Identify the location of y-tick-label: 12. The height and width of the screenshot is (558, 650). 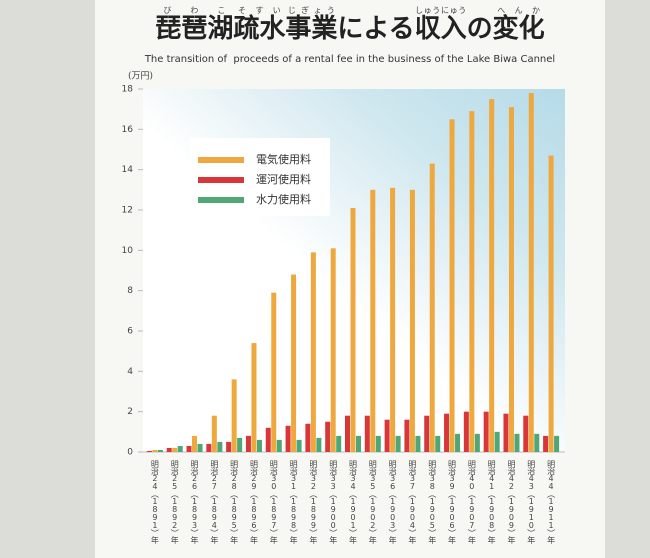
(127, 211).